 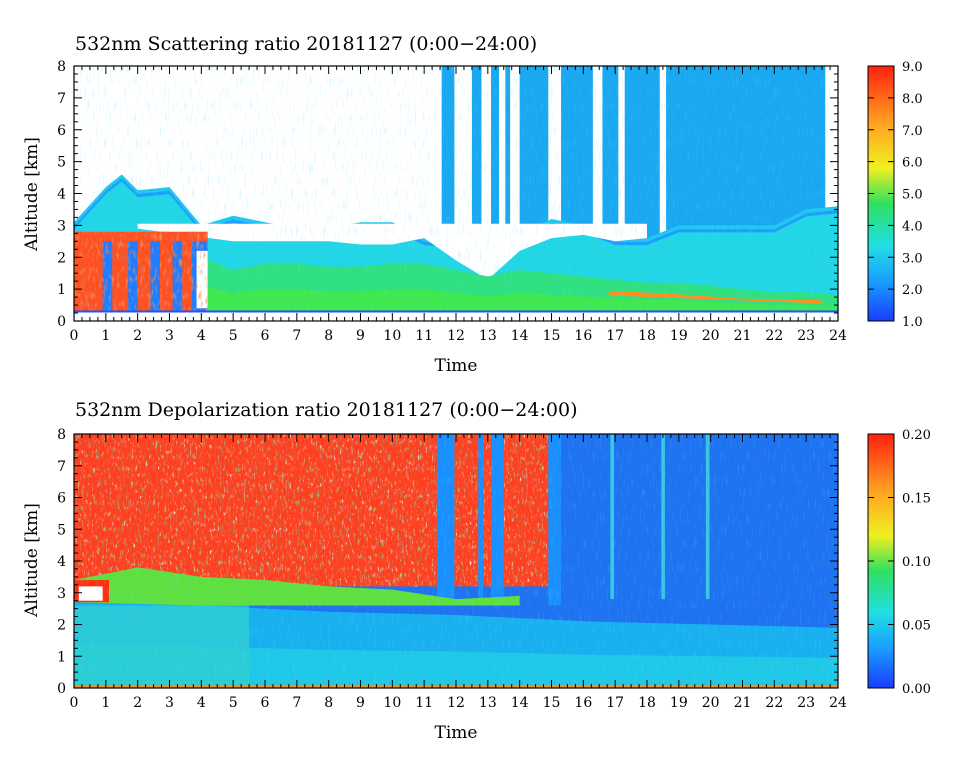 What do you see at coordinates (916, 499) in the screenshot?
I see `colorbar-tick-label: 0.15` at bounding box center [916, 499].